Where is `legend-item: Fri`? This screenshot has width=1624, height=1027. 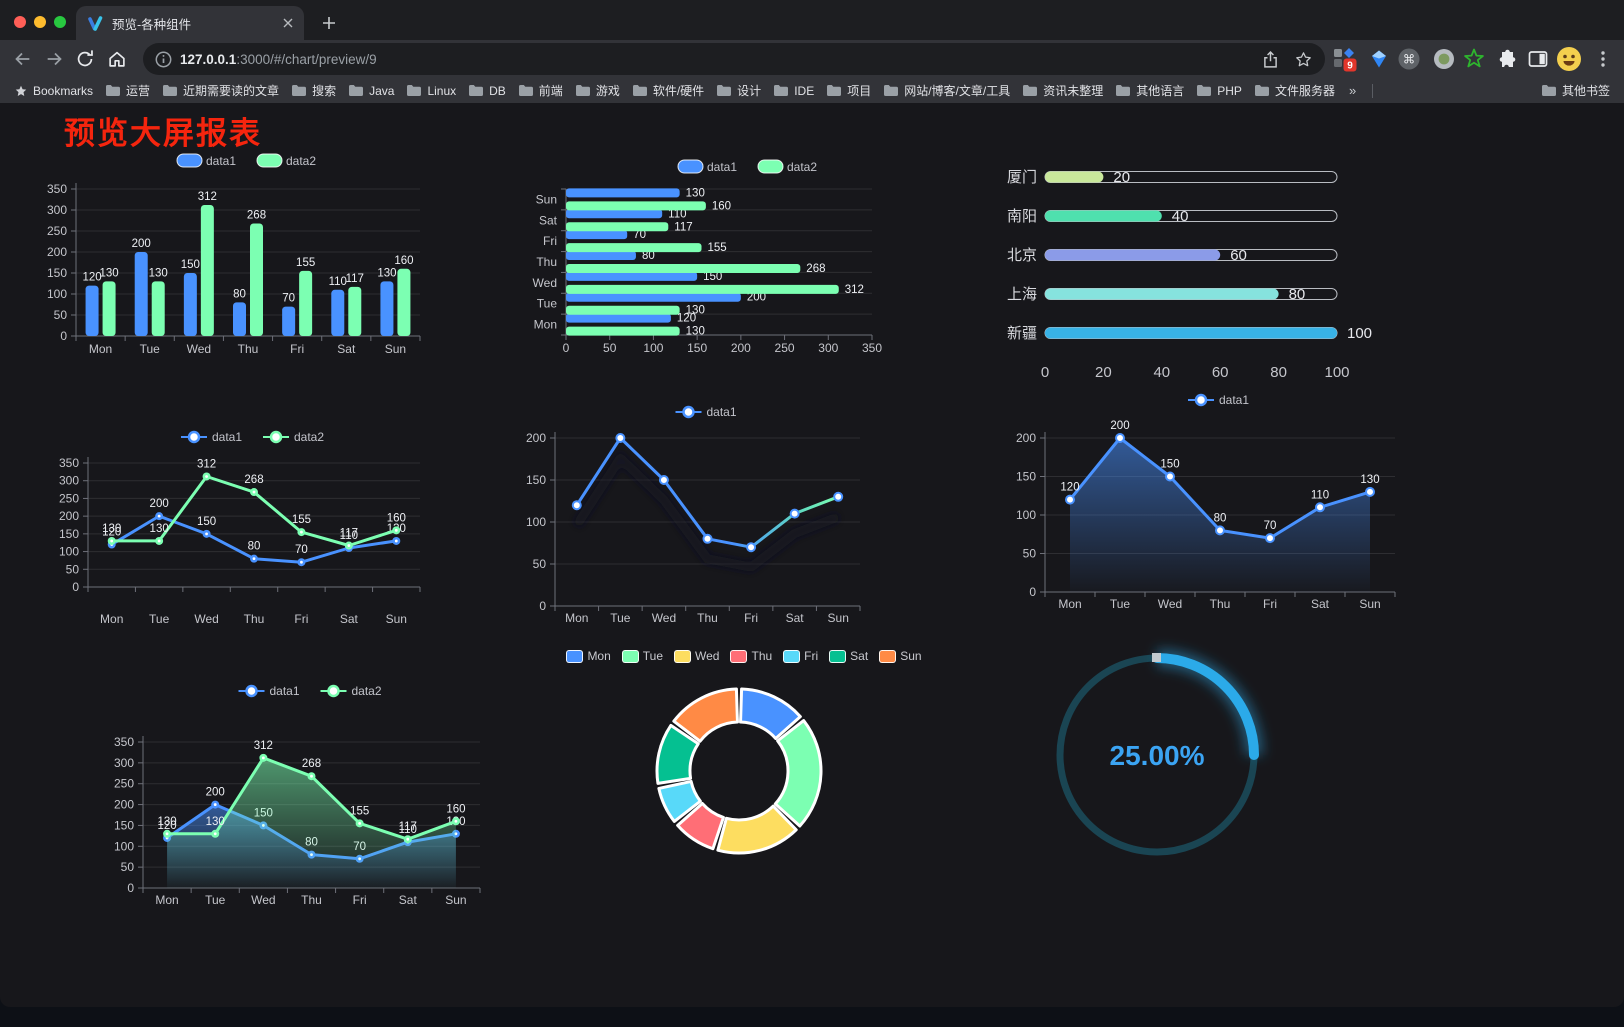
legend-item: Fri is located at coordinates (800, 656).